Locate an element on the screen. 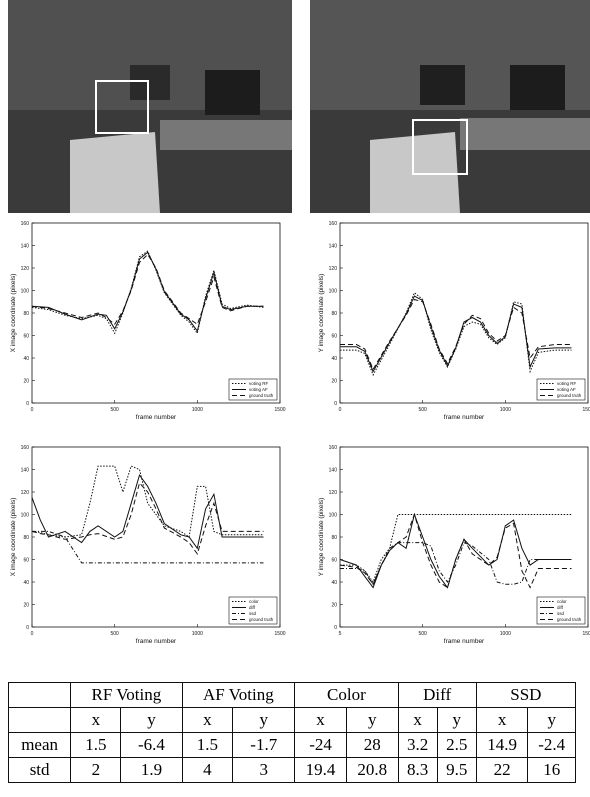 This screenshot has height=797, width=590. photo-left is located at coordinates (150, 106).